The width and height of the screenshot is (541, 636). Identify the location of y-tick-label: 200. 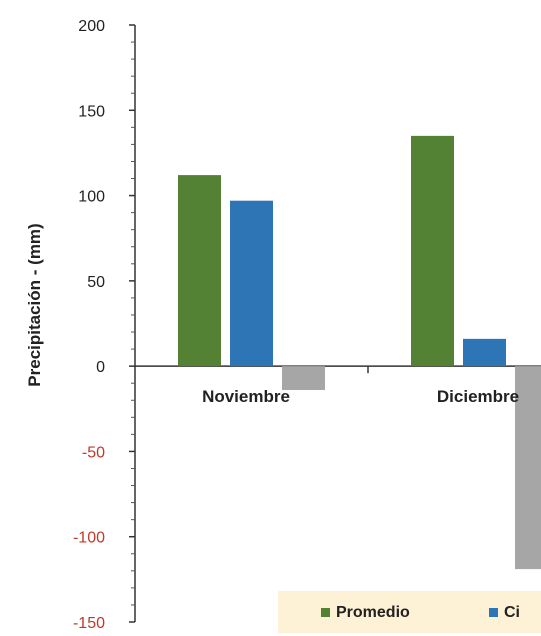
(91, 26).